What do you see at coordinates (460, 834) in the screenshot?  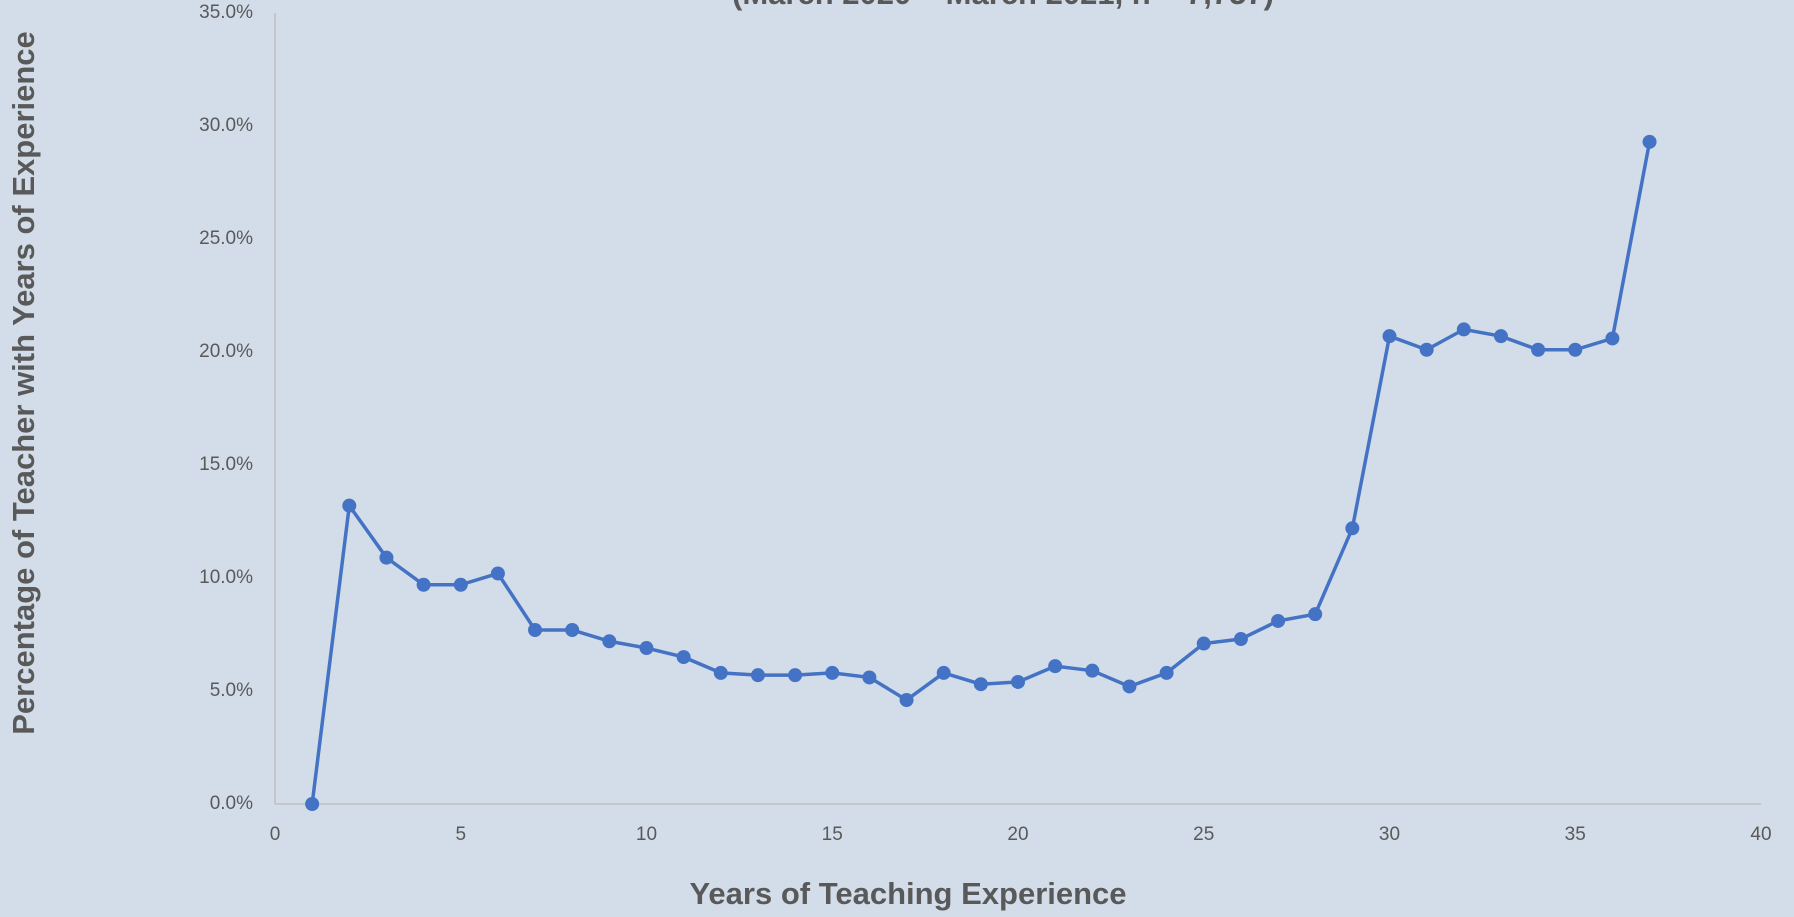 I see `x-tick-label: 5` at bounding box center [460, 834].